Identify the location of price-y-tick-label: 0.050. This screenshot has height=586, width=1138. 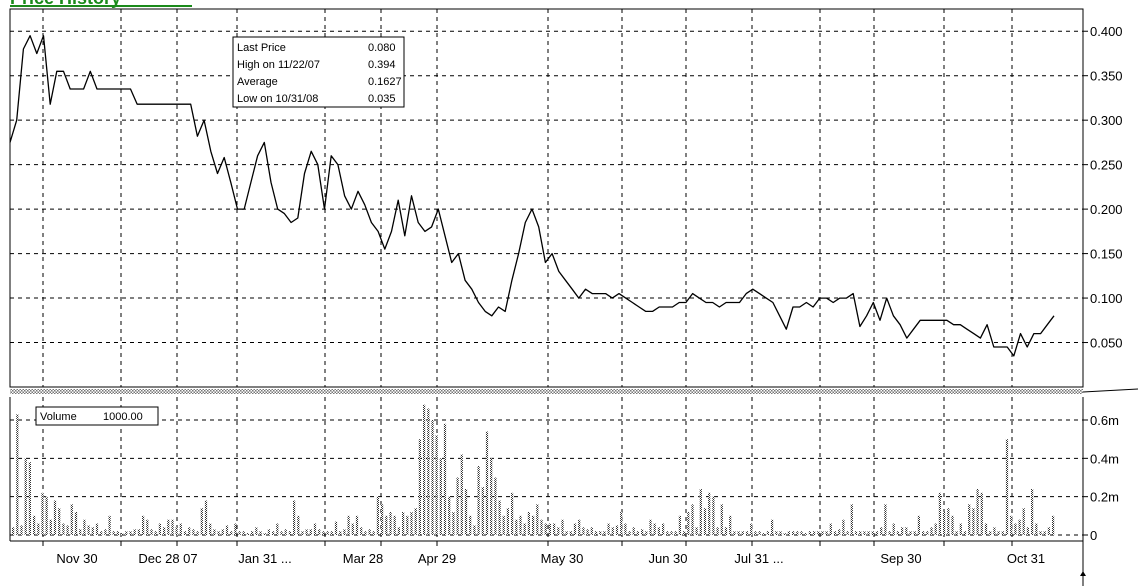
(1106, 343).